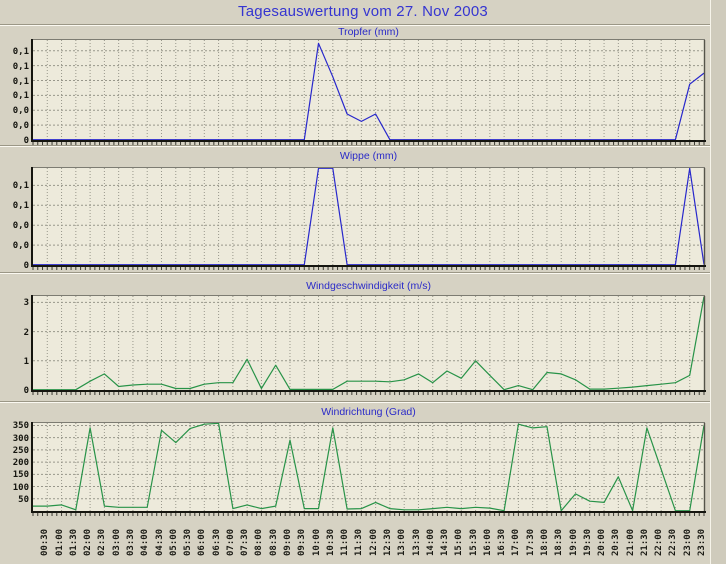  I want to click on x-tick-label: 08:30, so click(273, 542).